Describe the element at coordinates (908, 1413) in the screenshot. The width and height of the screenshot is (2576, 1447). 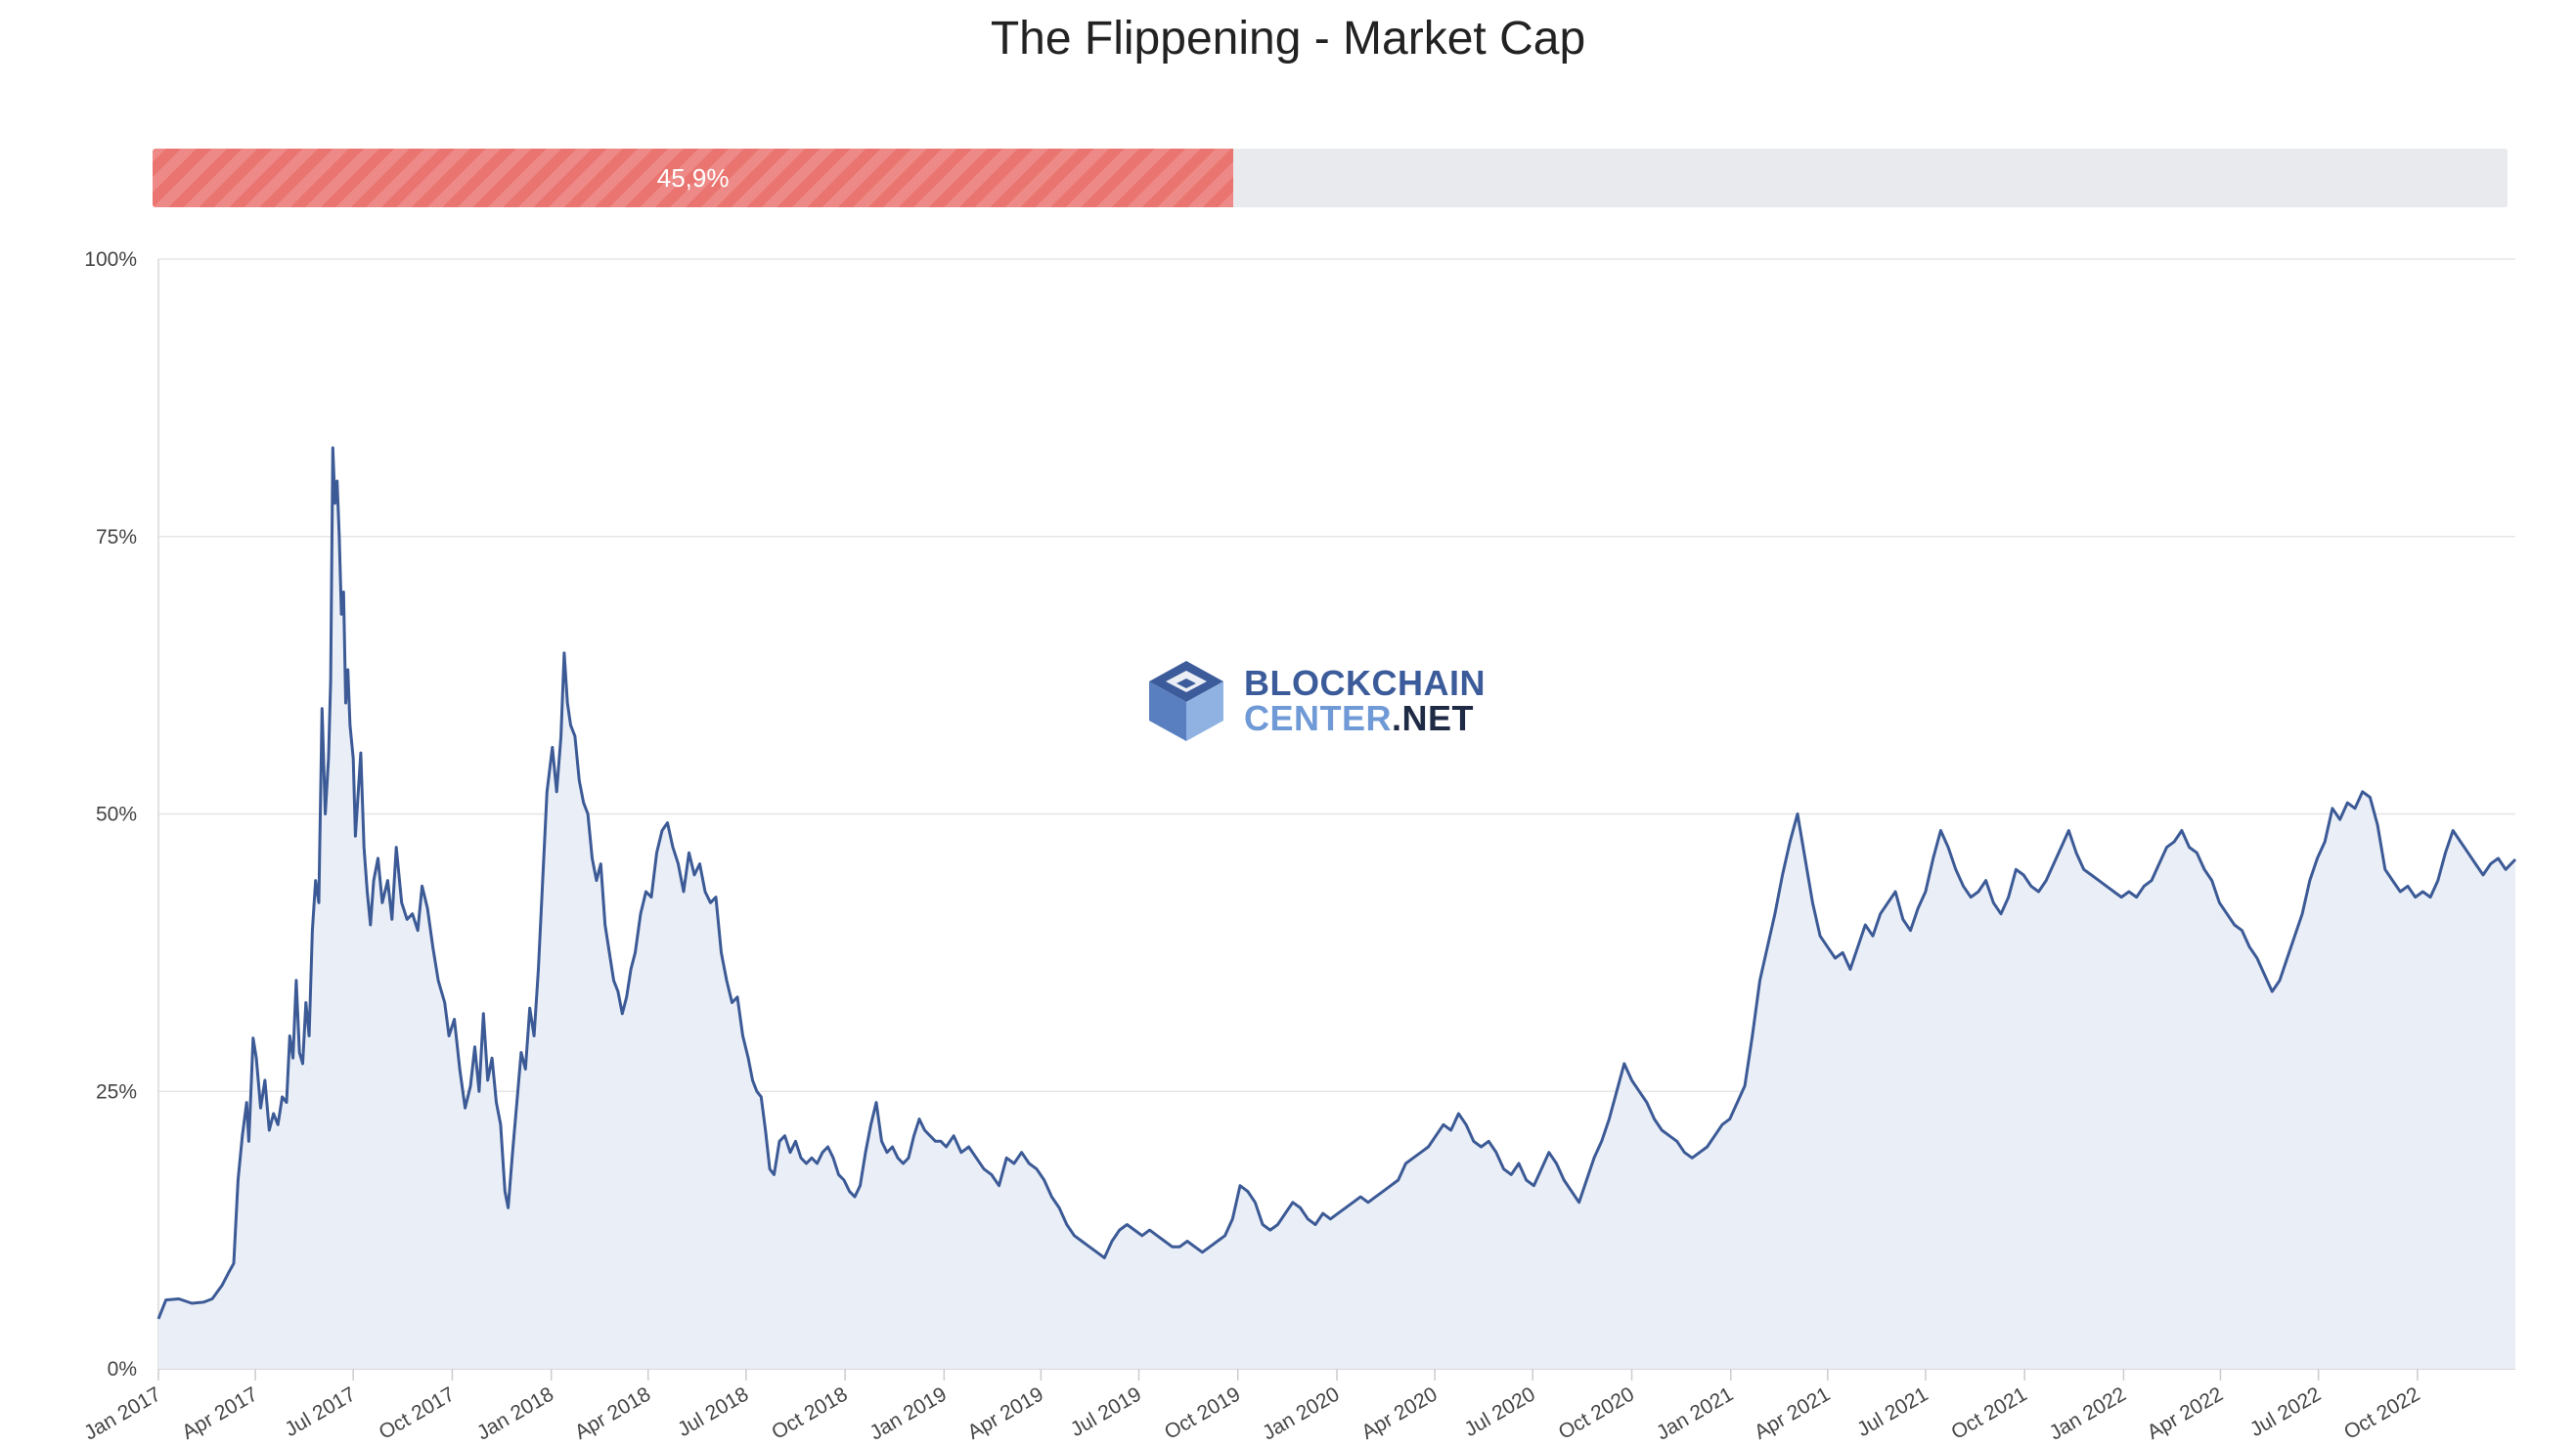
I see `x-tick-label: Jan 2019` at that location.